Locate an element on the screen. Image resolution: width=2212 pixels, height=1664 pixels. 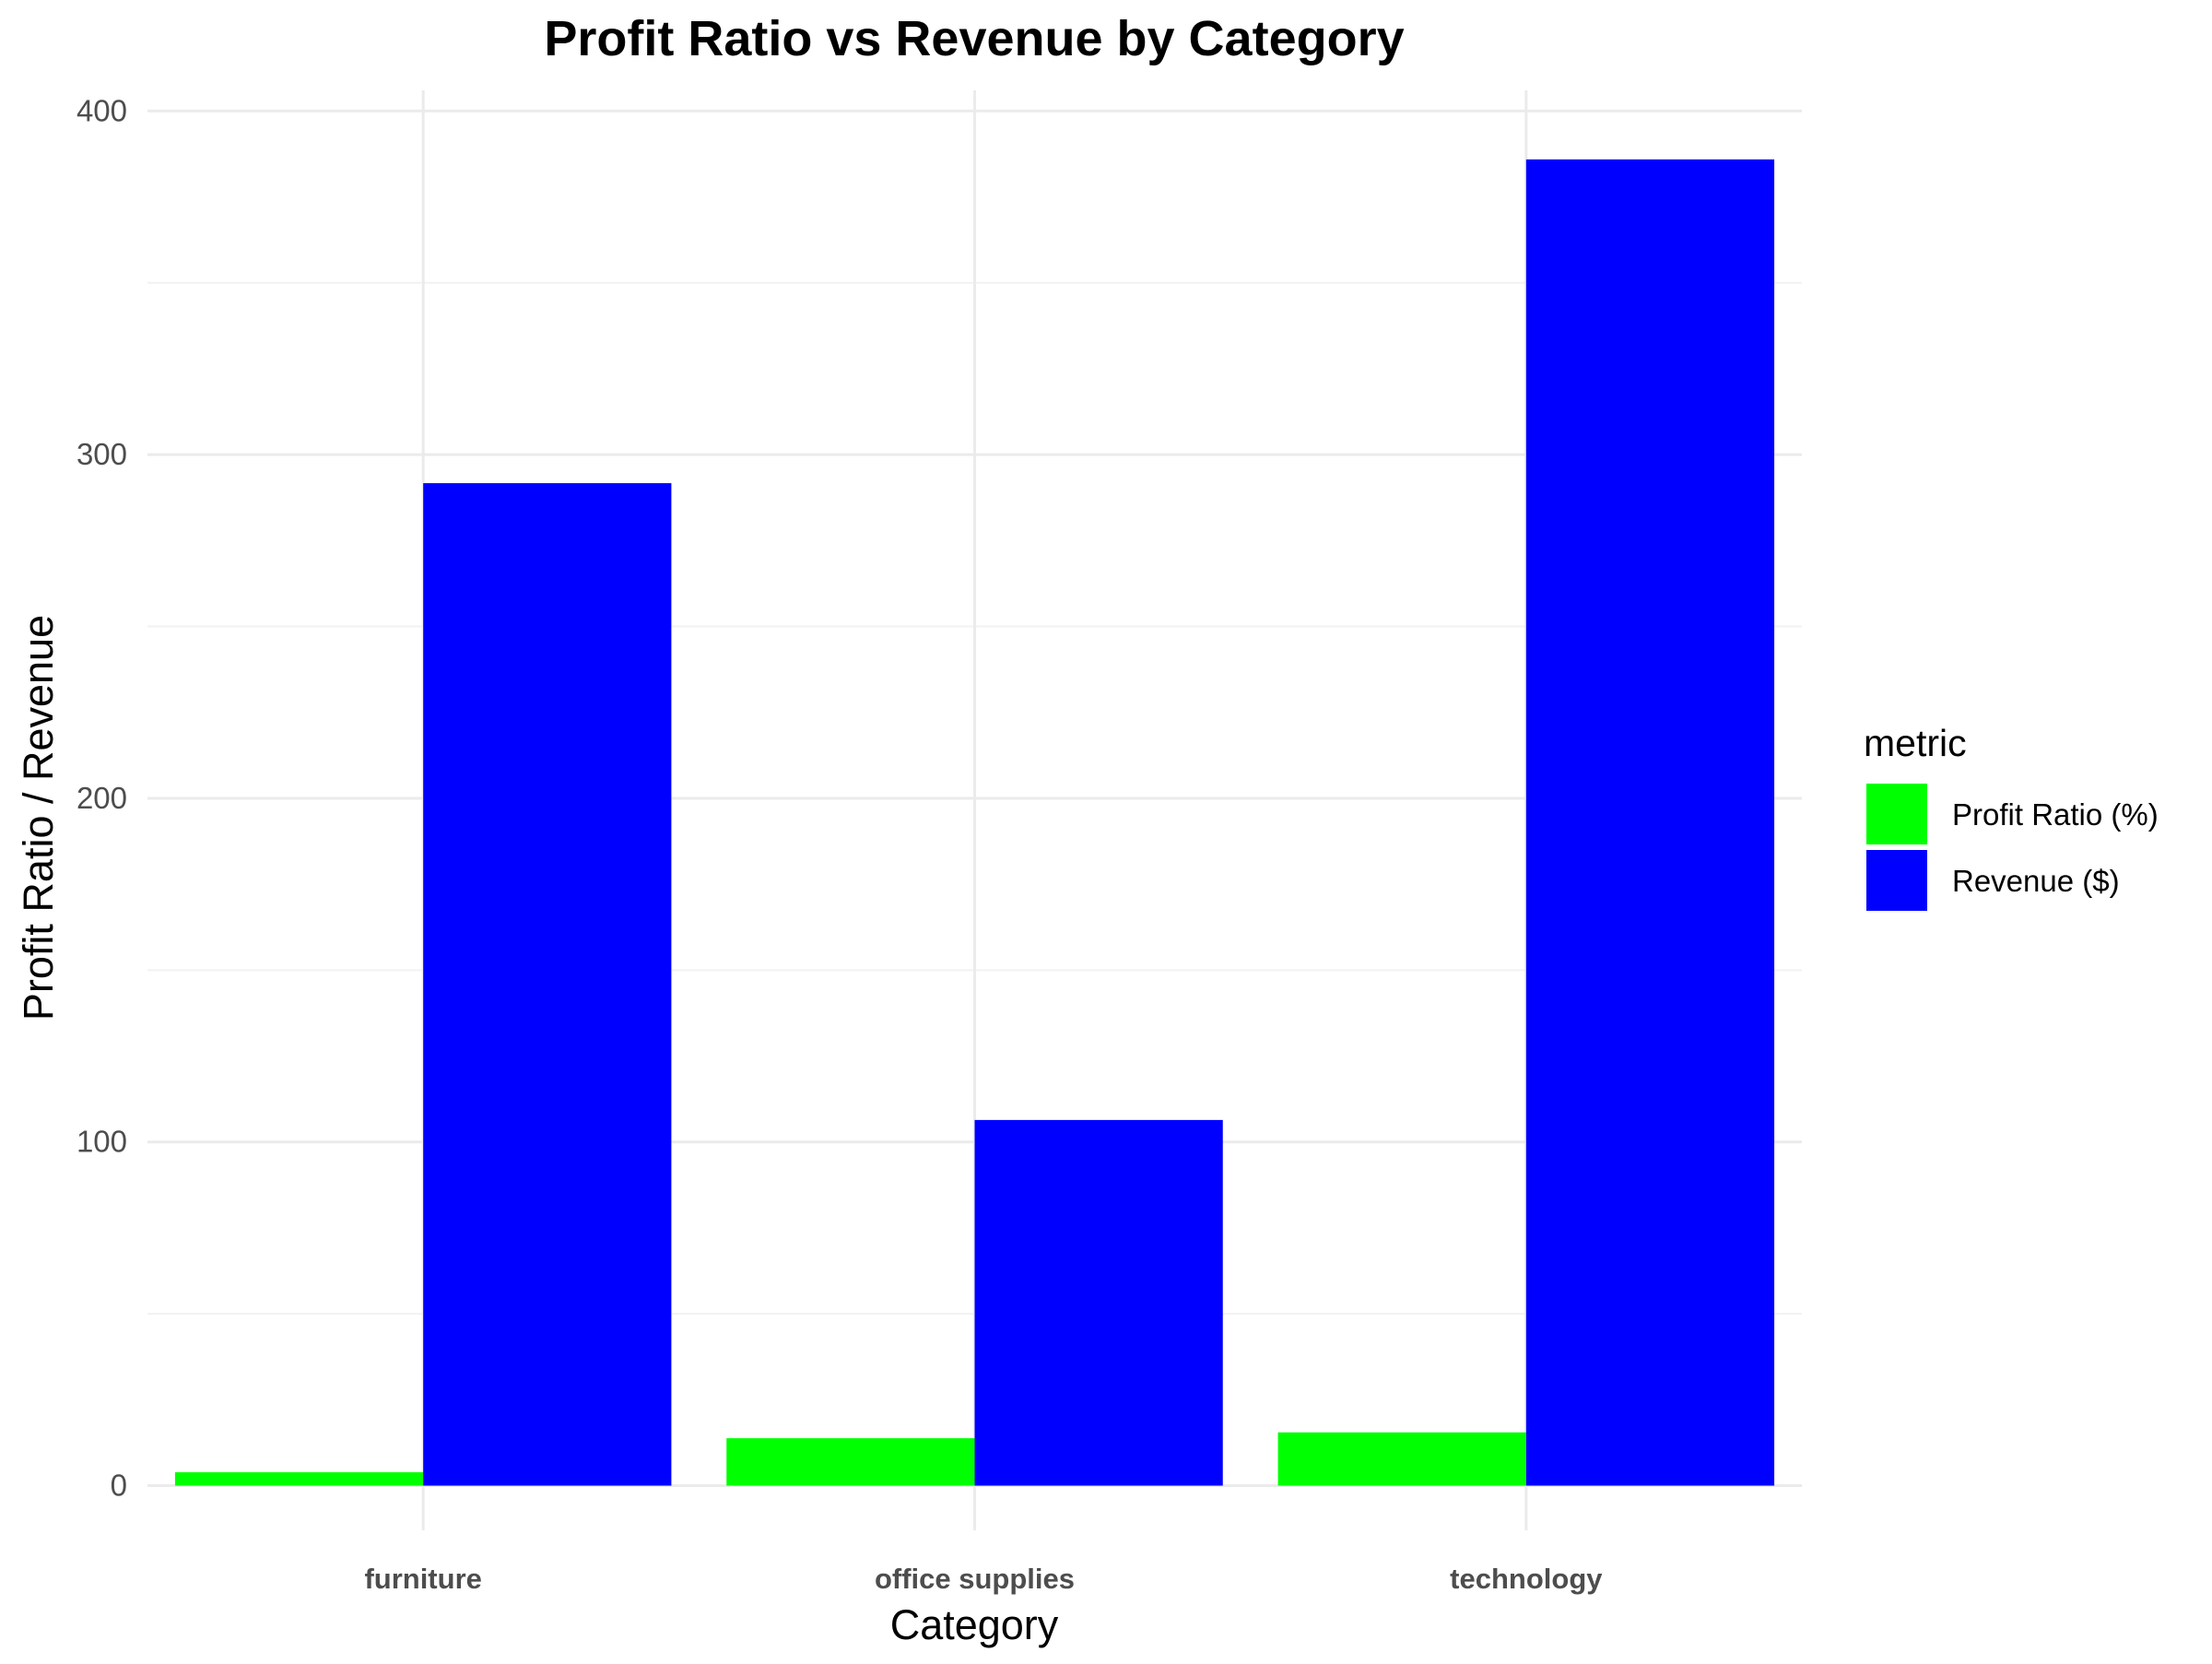
legend-items: Profit Ratio (%) Revenue ($) is located at coordinates (2012, 847).